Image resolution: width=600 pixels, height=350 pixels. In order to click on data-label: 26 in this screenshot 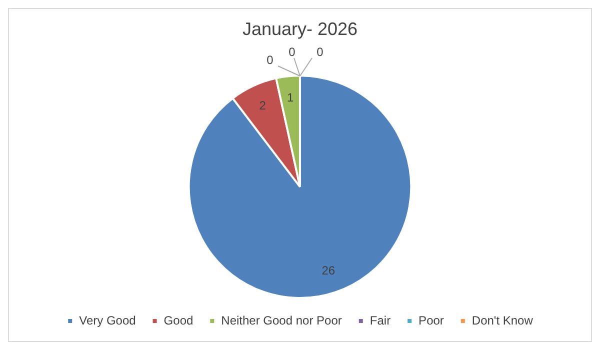, I will do `click(329, 270)`.